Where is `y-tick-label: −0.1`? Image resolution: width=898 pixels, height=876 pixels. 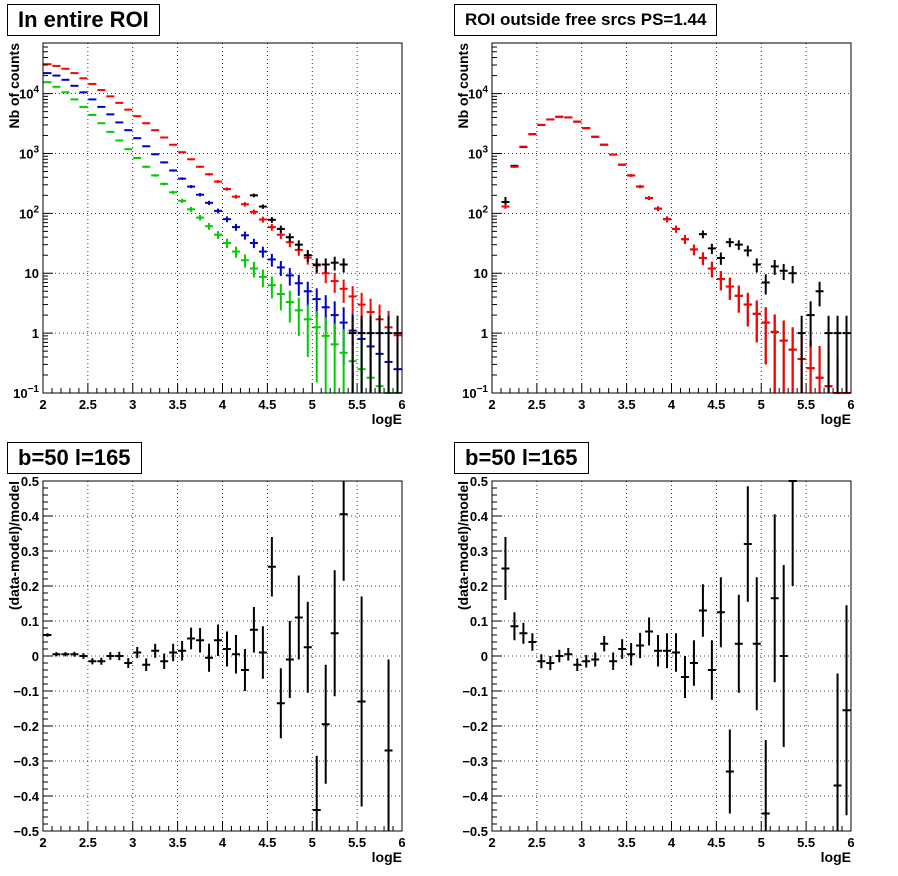 y-tick-label: −0.1 is located at coordinates (475, 691).